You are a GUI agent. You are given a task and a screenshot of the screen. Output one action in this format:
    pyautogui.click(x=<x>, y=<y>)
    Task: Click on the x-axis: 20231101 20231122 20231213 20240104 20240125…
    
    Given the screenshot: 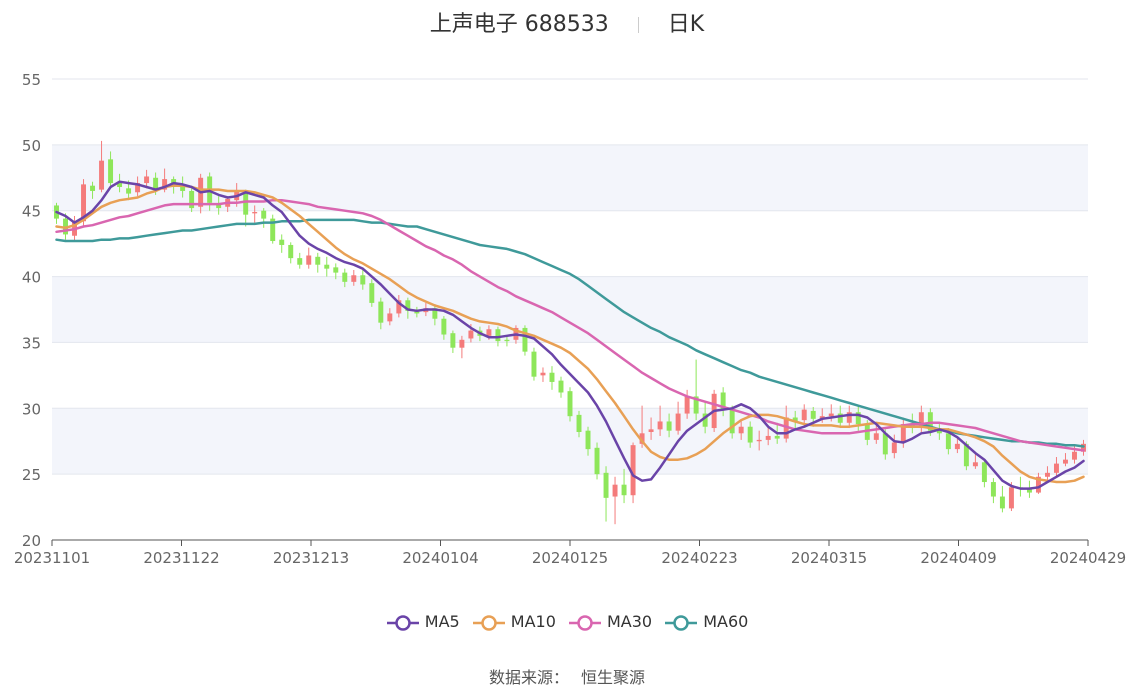 What is the action you would take?
    pyautogui.click(x=570, y=553)
    